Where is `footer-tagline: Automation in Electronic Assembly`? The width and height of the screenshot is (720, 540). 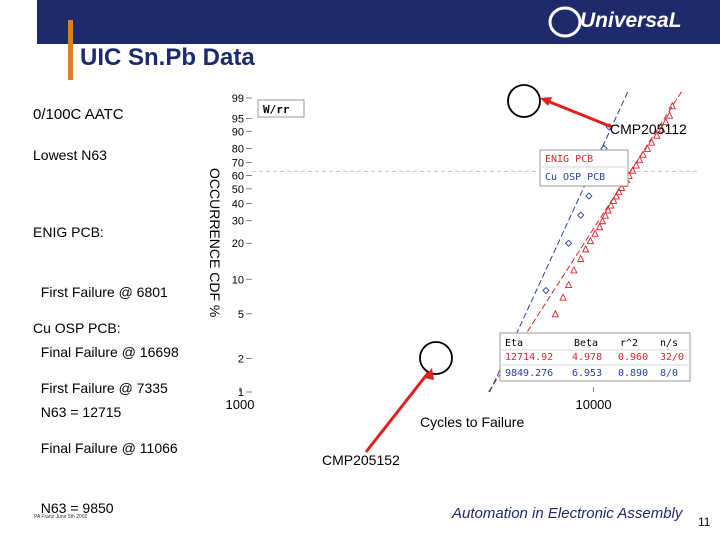 footer-tagline: Automation in Electronic Assembly is located at coordinates (567, 513).